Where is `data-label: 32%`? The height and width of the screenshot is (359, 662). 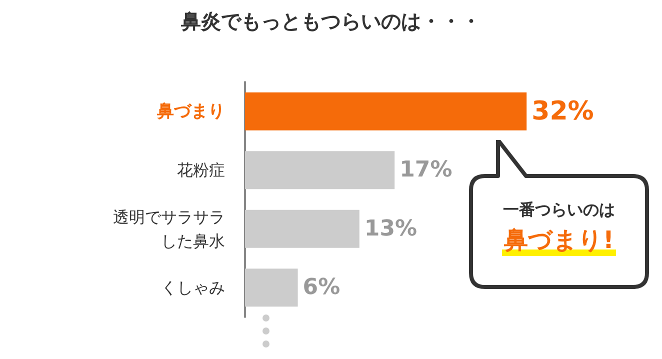
data-label: 32% is located at coordinates (563, 111).